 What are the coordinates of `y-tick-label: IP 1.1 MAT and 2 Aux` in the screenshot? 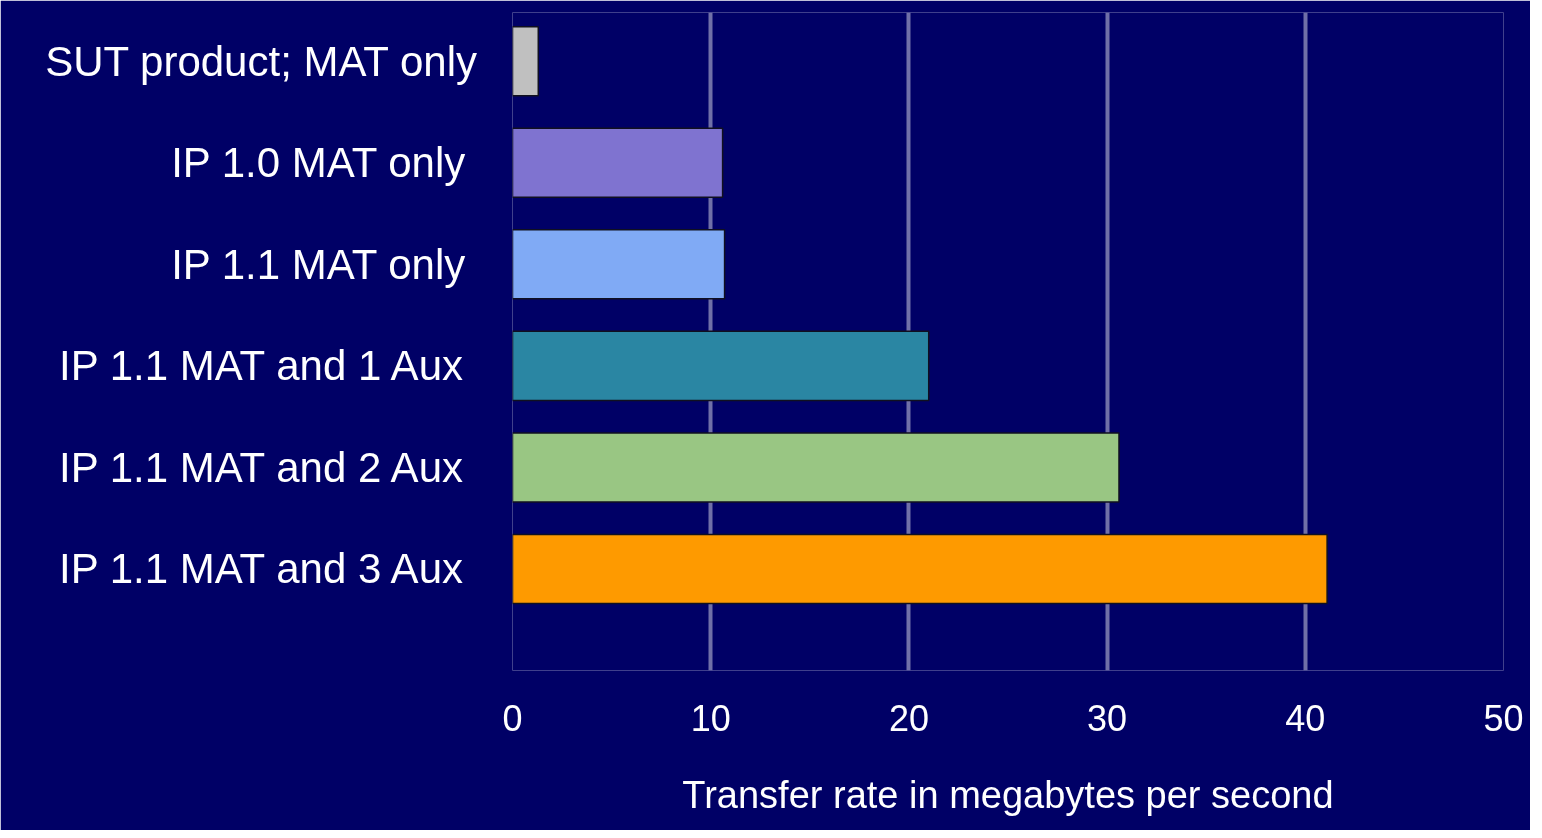 It's located at (261, 467).